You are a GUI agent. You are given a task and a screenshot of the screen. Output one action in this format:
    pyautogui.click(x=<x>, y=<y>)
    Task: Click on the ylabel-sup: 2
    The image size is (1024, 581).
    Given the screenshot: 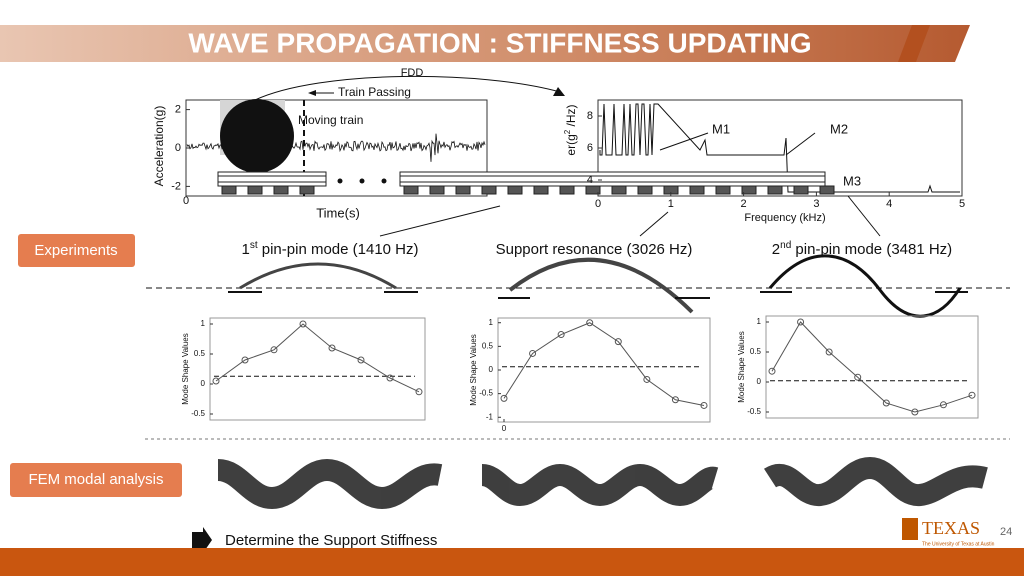 What is the action you would take?
    pyautogui.click(x=567, y=131)
    